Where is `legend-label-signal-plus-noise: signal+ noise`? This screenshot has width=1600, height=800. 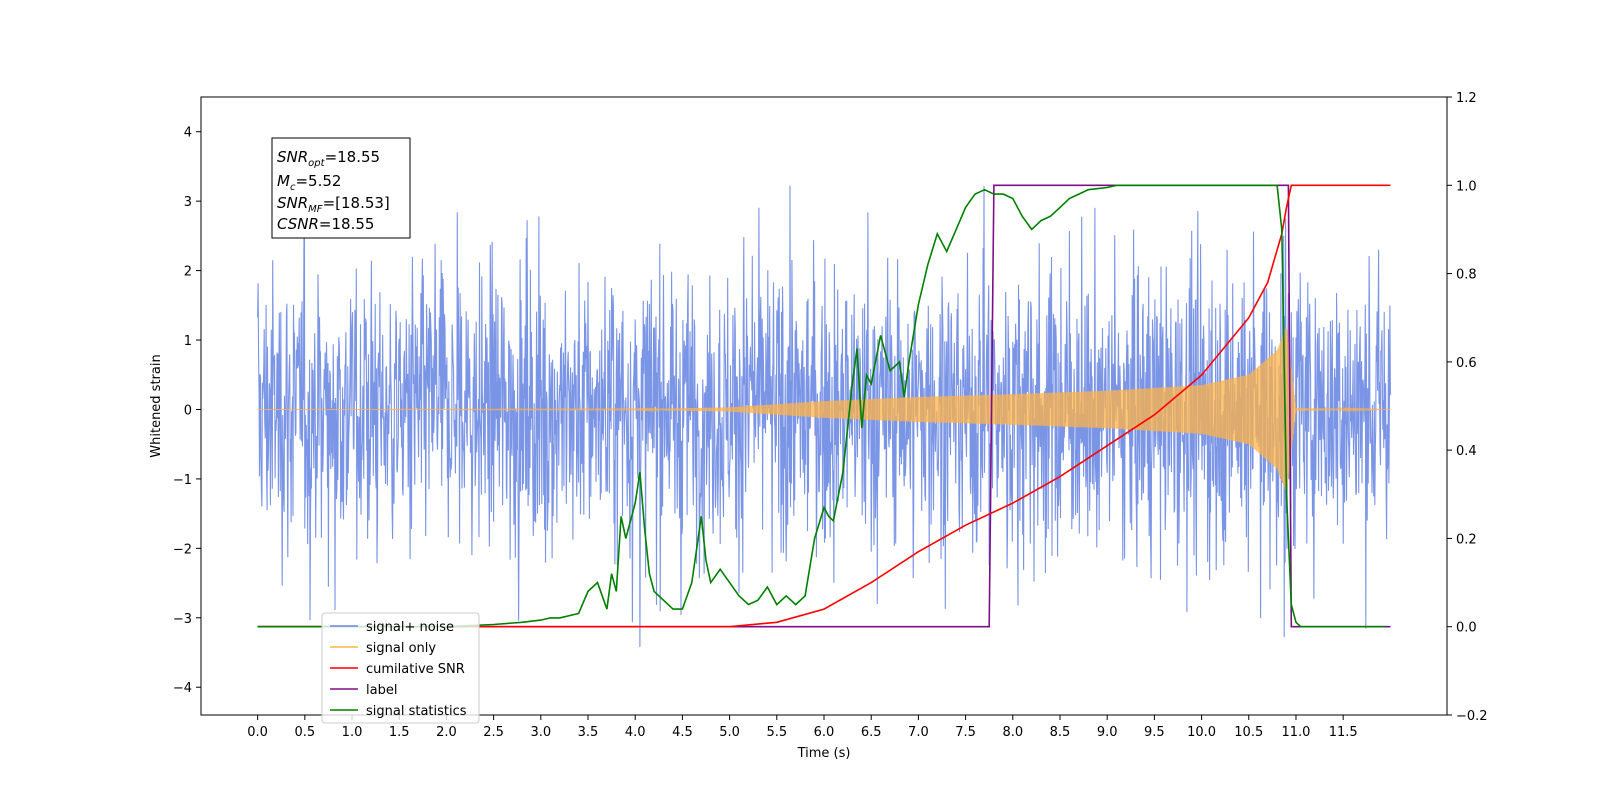
legend-label-signal-plus-noise: signal+ noise is located at coordinates (410, 627).